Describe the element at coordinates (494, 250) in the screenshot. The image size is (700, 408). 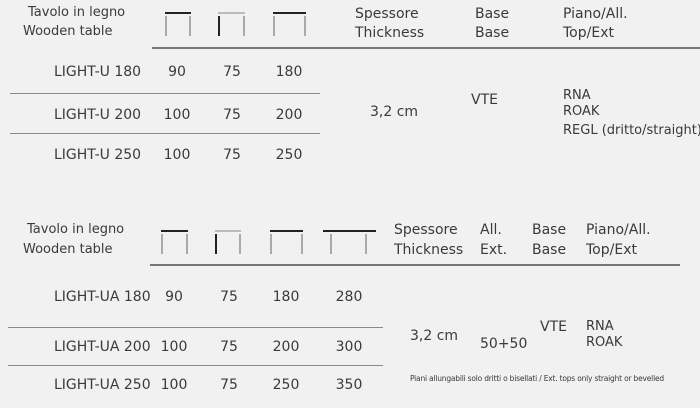
I see `header-ext-en: Ext.` at that location.